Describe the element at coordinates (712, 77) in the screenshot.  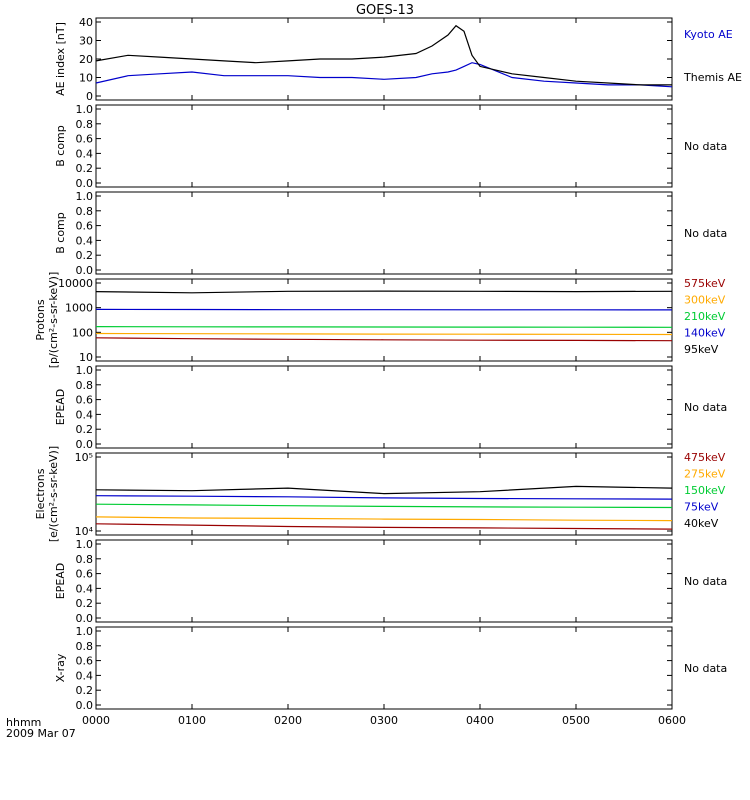
I see `legend-label: Themis AE` at that location.